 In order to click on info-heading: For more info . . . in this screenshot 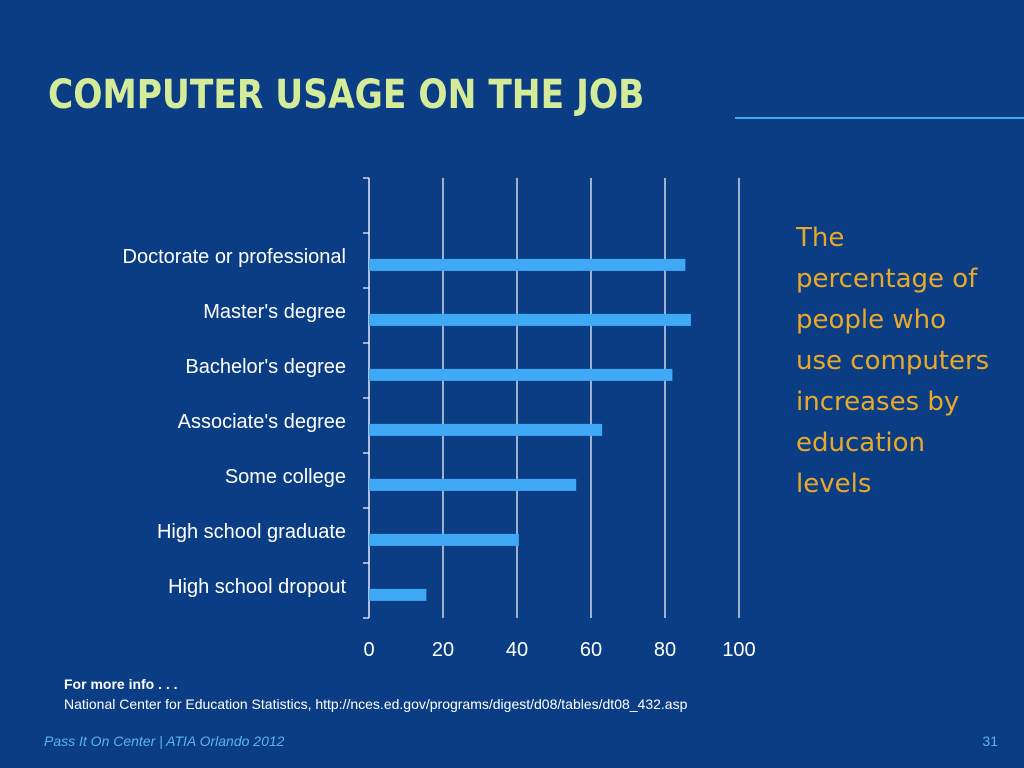, I will do `click(121, 684)`.